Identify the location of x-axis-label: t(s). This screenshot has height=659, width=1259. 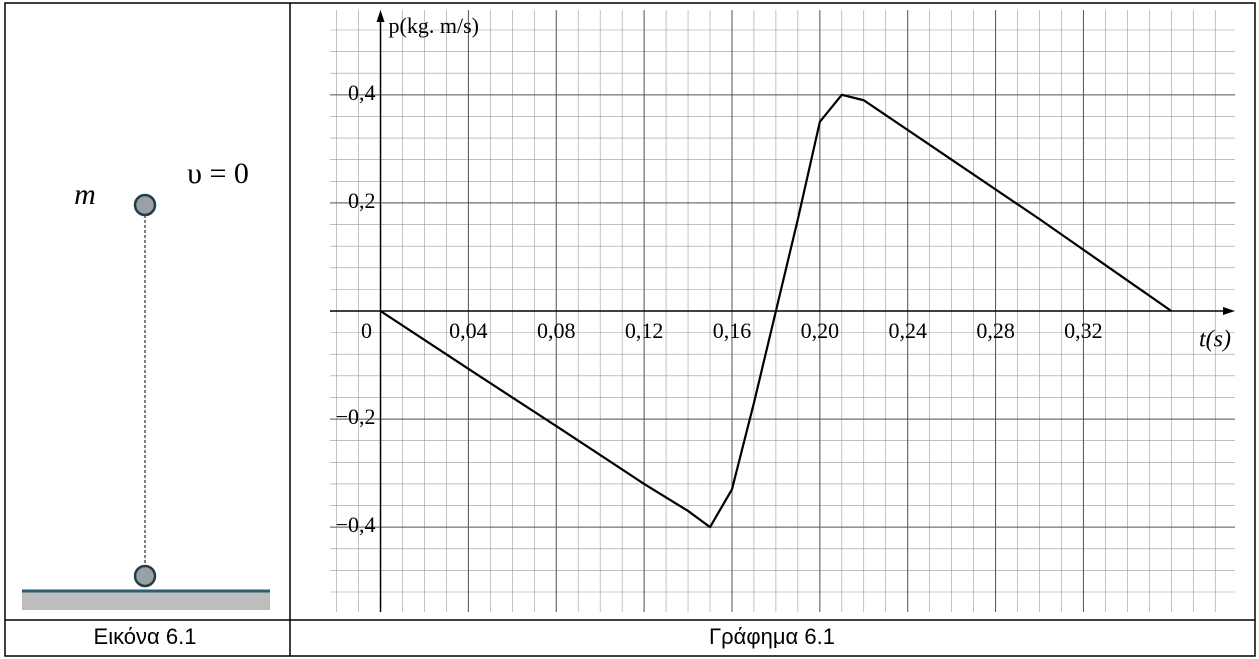
(1215, 340).